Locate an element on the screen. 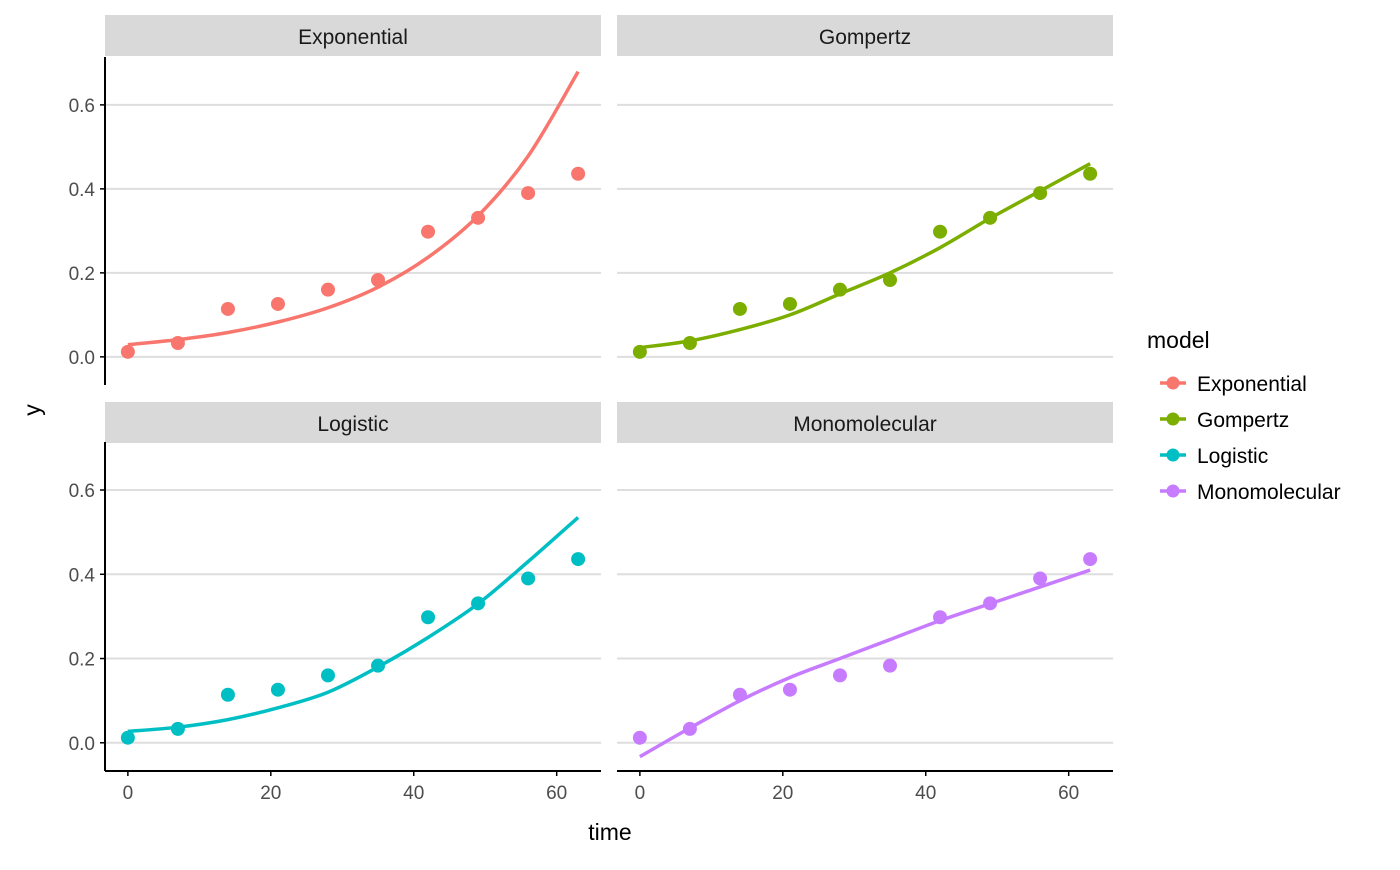 Image resolution: width=1400 pixels, height=870 pixels. facet-strip-label: Gompertz is located at coordinates (865, 37).